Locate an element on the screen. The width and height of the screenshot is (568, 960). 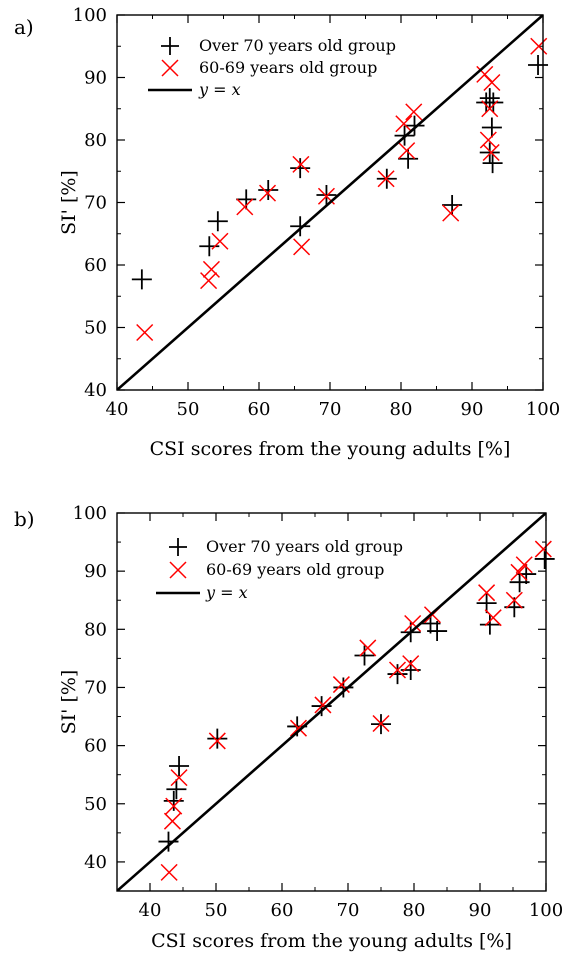
x-tick-label: 40 is located at coordinates (117, 409).